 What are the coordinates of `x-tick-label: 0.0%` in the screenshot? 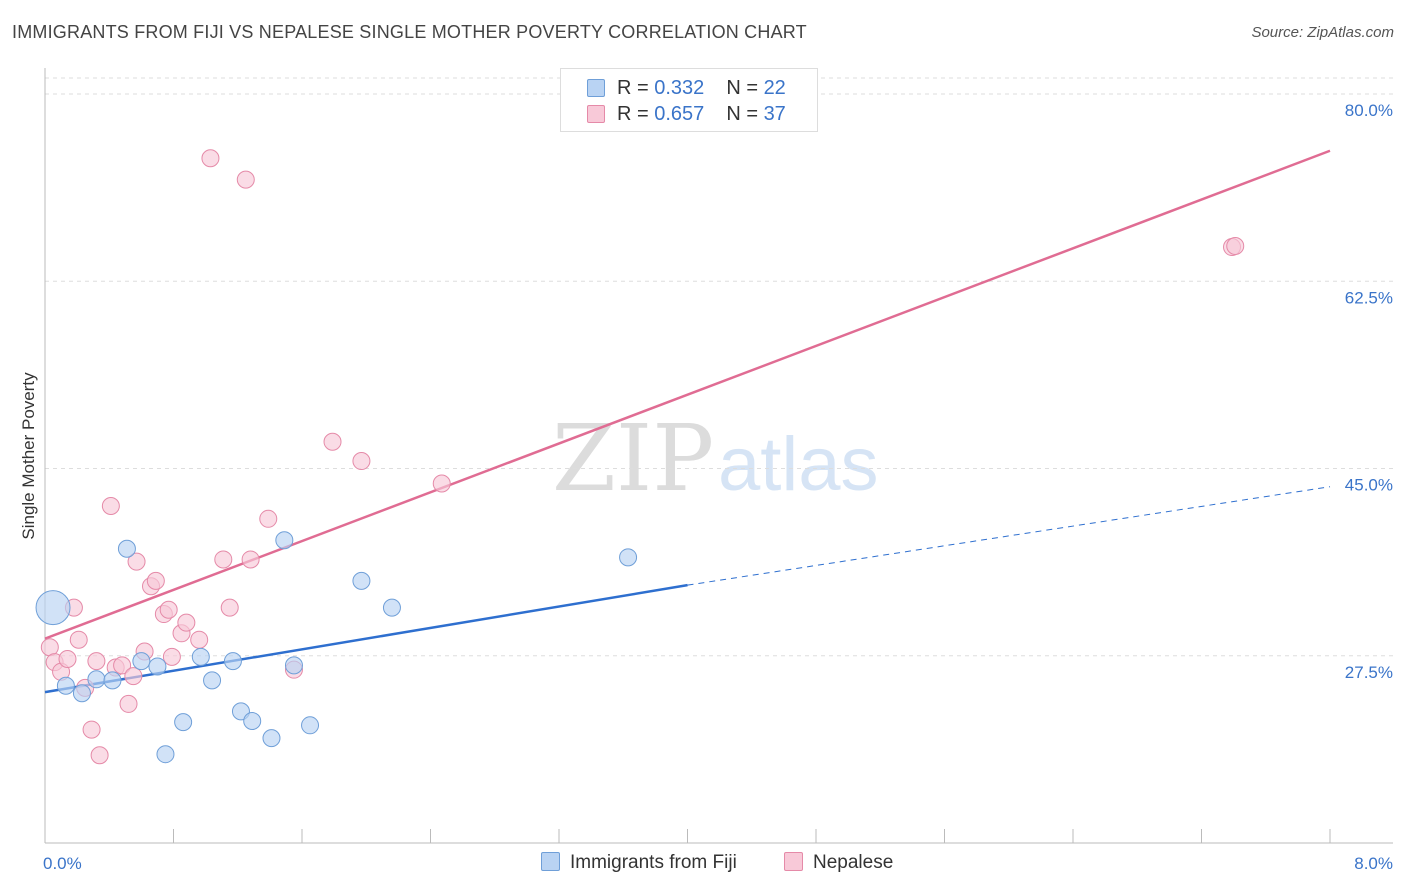 It's located at (62, 863).